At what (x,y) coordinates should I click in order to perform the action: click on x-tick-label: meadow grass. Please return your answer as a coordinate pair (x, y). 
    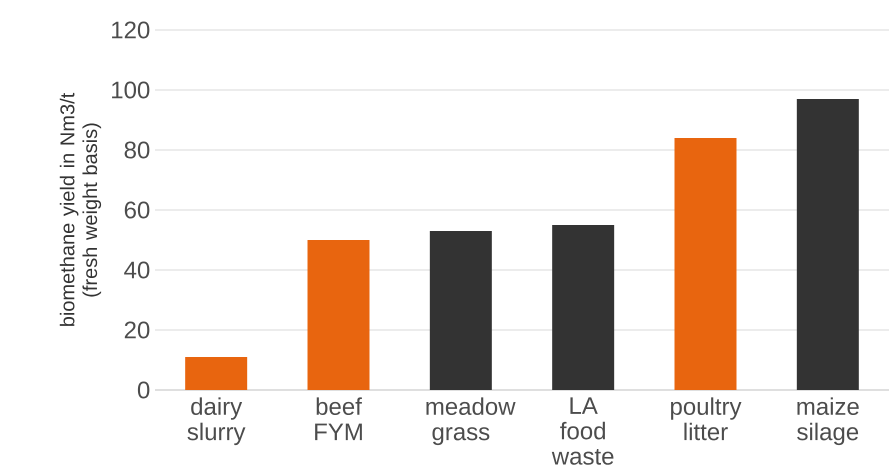
    Looking at the image, I should click on (471, 421).